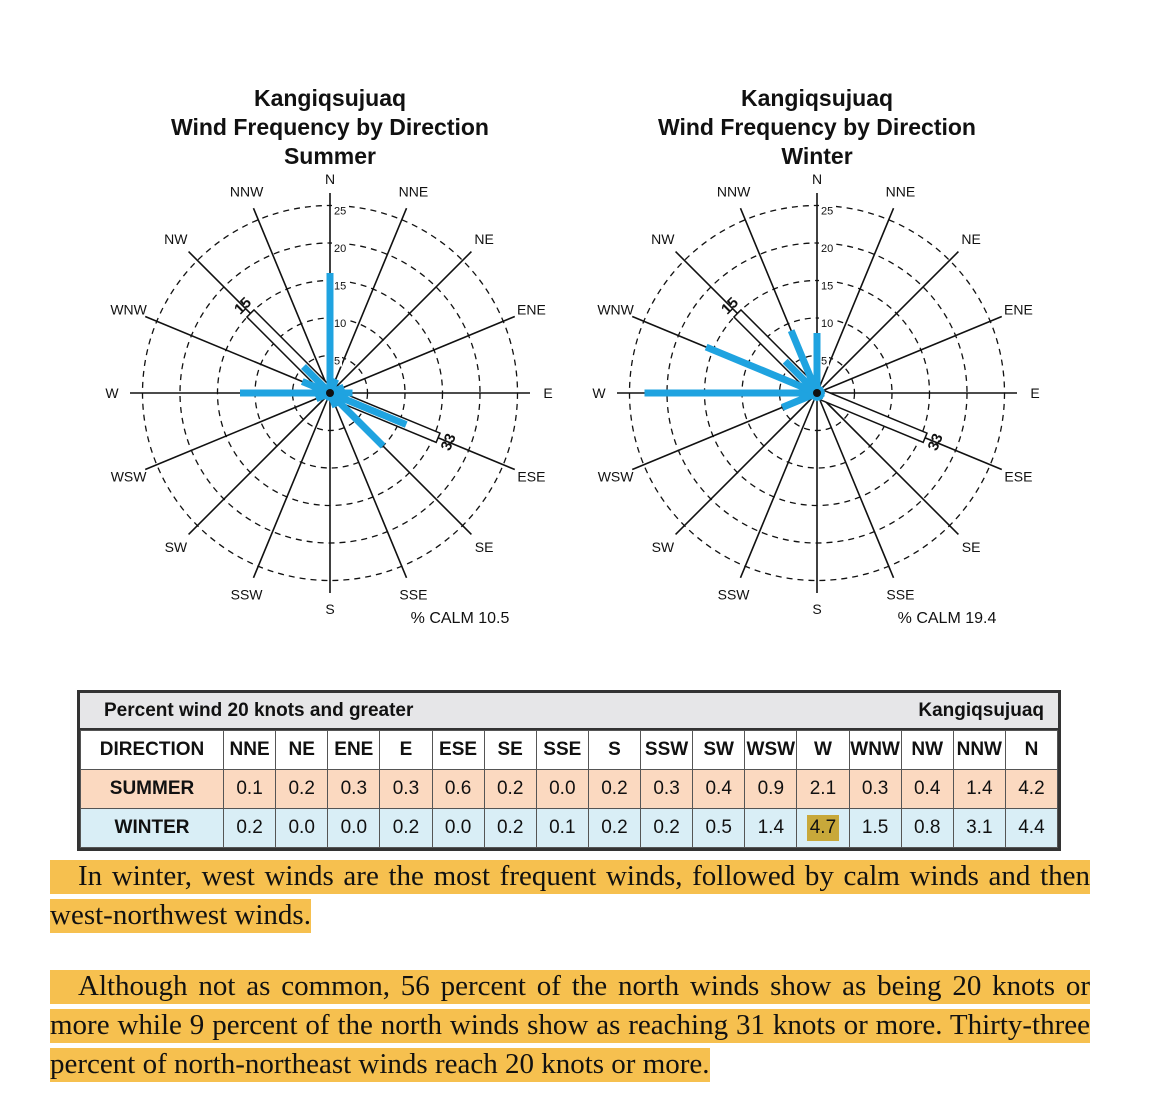 The image size is (1150, 1118). I want to click on column-header-ene: ENE, so click(354, 750).